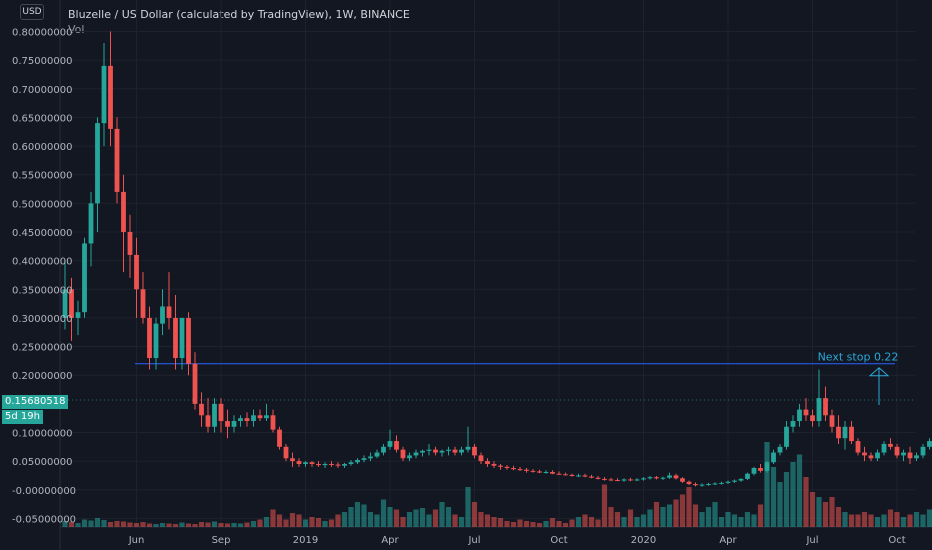 The image size is (932, 550). What do you see at coordinates (42, 90) in the screenshot?
I see `y-tick-label: 0.70000000` at bounding box center [42, 90].